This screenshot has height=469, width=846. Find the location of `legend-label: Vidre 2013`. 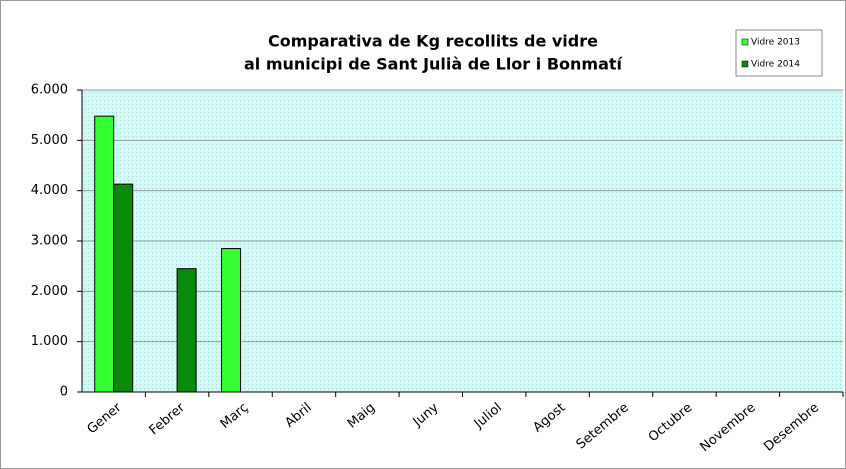

legend-label: Vidre 2013 is located at coordinates (775, 43).